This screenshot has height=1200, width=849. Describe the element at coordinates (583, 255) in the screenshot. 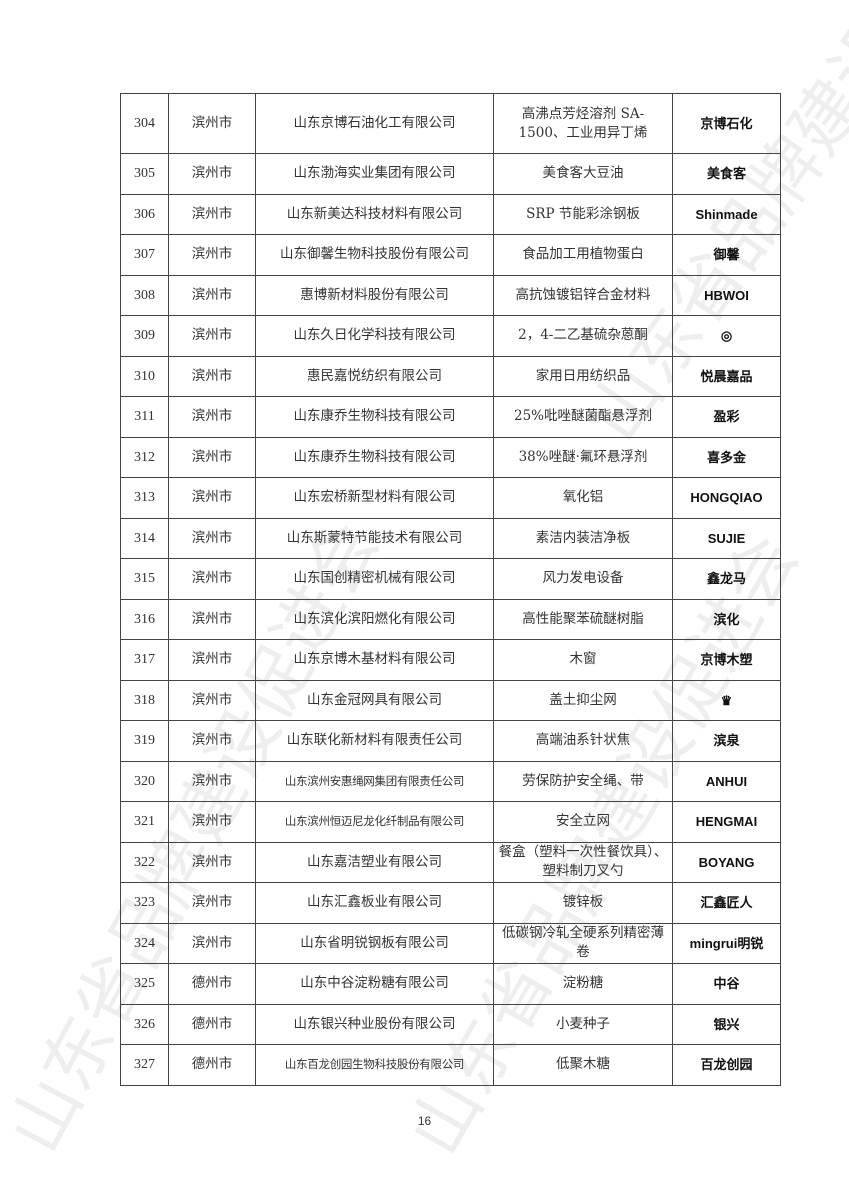

I see `product-cell: 食品加工用植物蛋白` at that location.